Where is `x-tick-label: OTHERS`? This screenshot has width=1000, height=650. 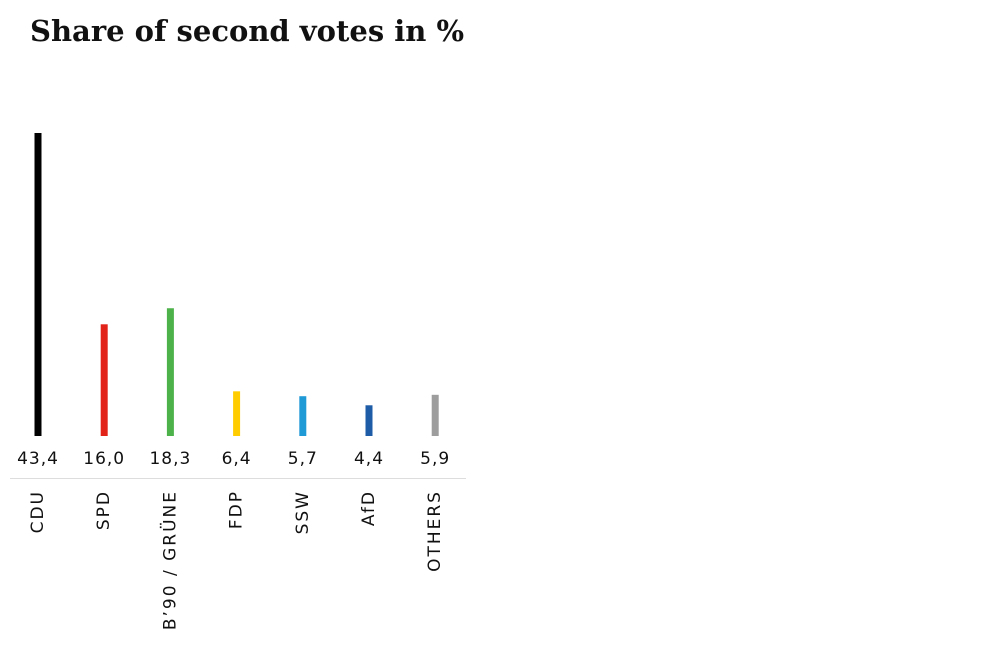 x-tick-label: OTHERS is located at coordinates (435, 531).